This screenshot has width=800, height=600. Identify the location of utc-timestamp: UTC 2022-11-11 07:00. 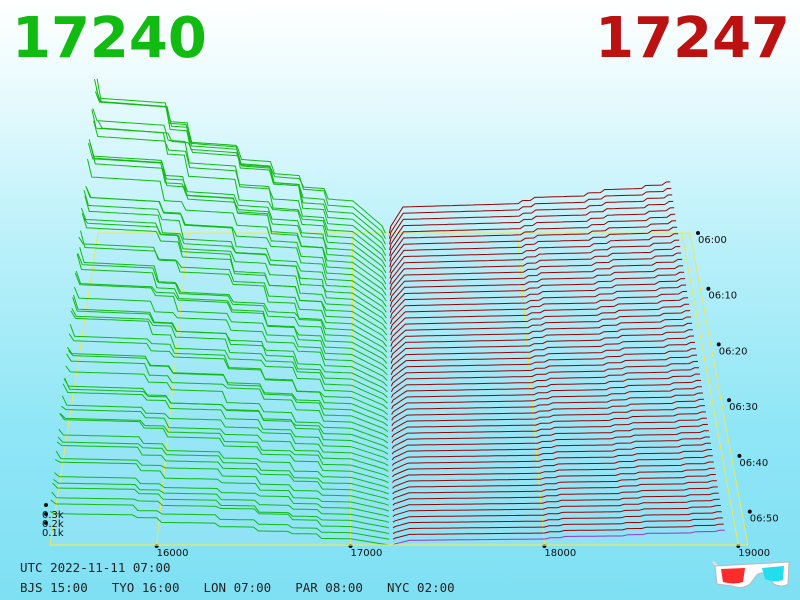
(95, 567).